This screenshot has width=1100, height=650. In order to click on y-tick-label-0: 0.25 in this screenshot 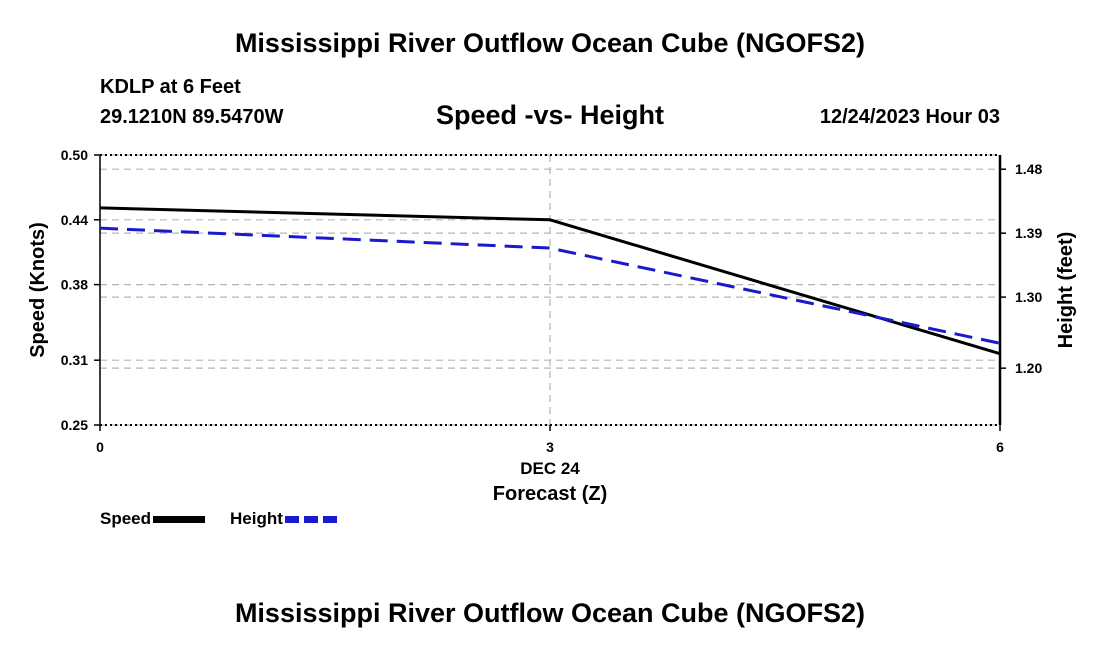, I will do `click(74, 425)`.